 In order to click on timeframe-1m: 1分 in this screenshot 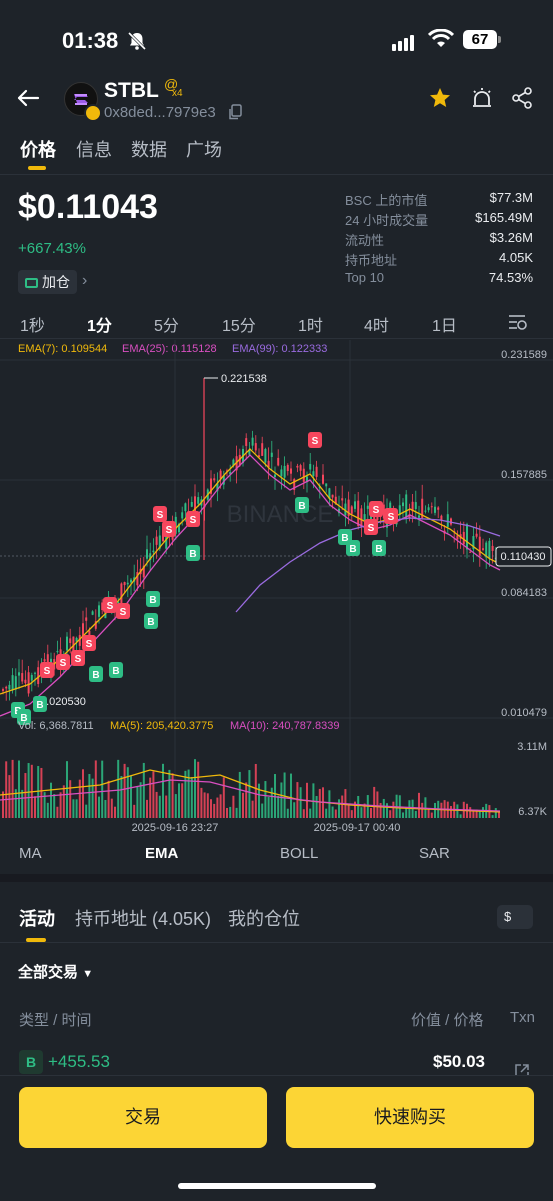, I will do `click(99, 326)`.